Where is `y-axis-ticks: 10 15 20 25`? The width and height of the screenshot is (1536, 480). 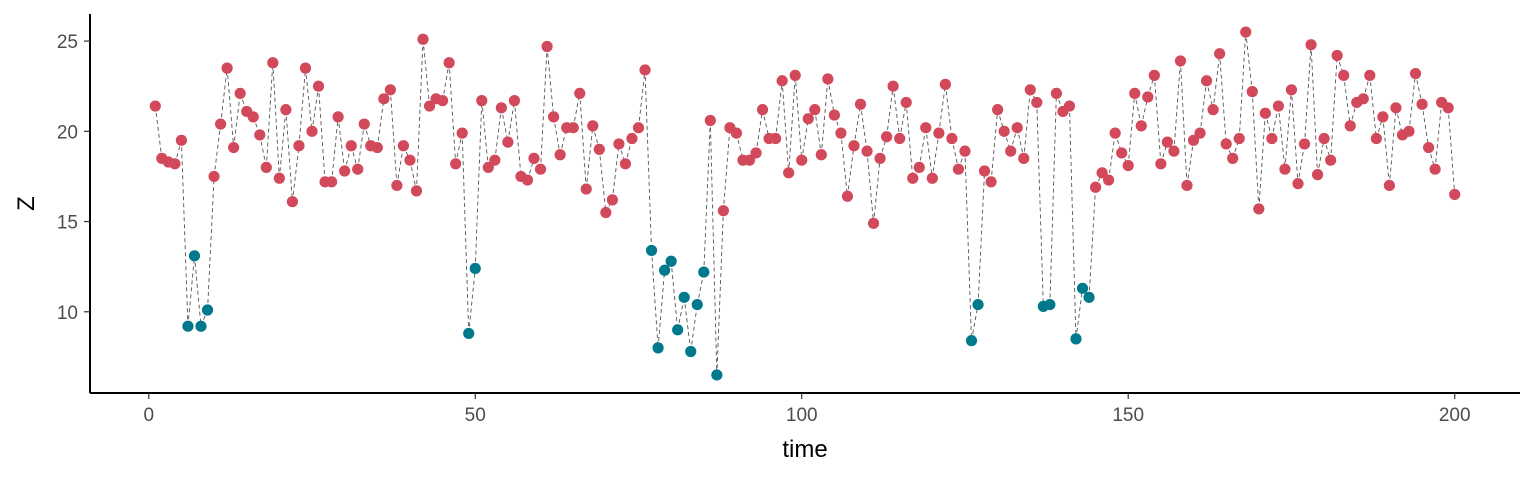
y-axis-ticks: 10 15 20 25 is located at coordinates (73, 178).